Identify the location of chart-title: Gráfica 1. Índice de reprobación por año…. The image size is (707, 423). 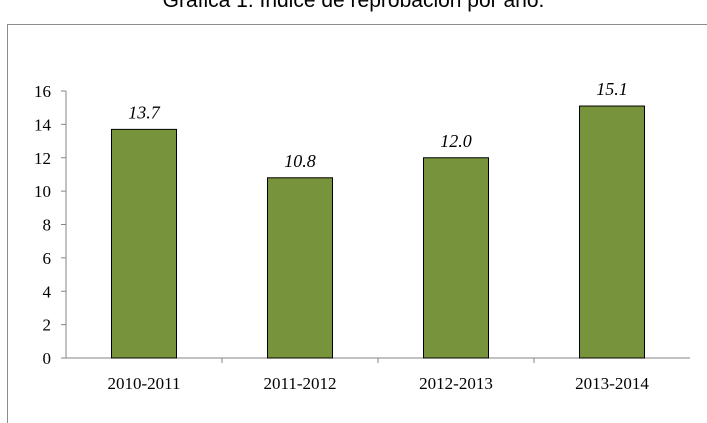
(353, 6).